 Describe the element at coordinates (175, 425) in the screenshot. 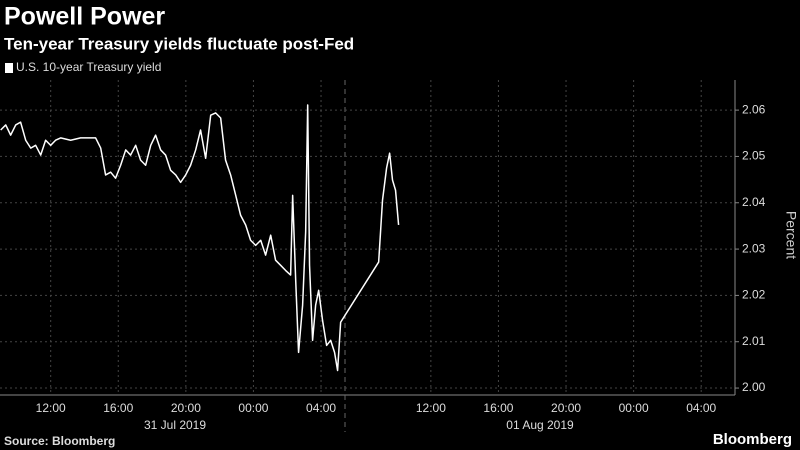

I see `date-label: 31 Jul 2019` at that location.